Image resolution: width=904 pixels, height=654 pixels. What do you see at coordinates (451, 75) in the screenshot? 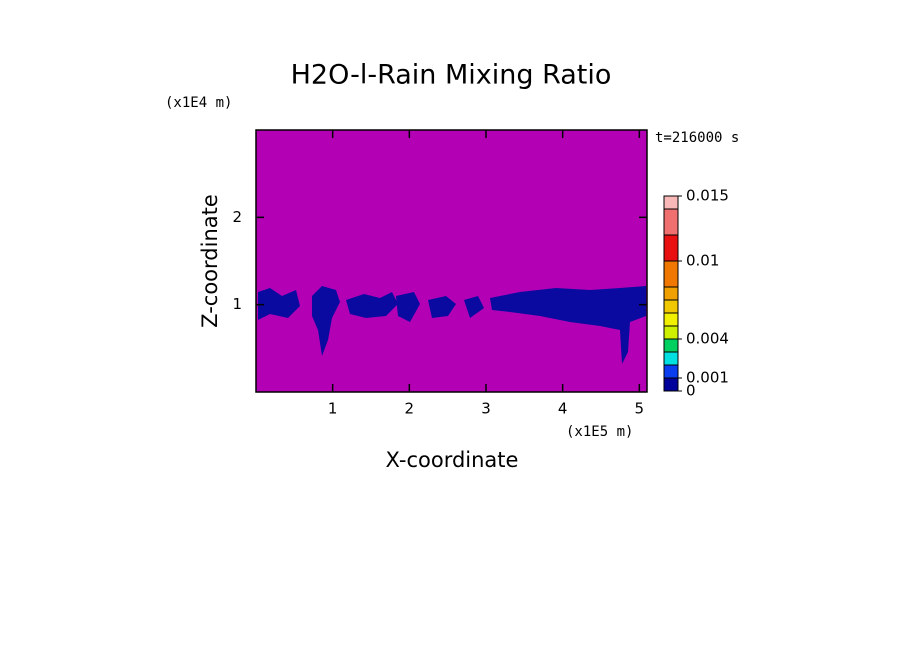
I see `chart-title: H2O-l-Rain Mixing Ratio` at bounding box center [451, 75].